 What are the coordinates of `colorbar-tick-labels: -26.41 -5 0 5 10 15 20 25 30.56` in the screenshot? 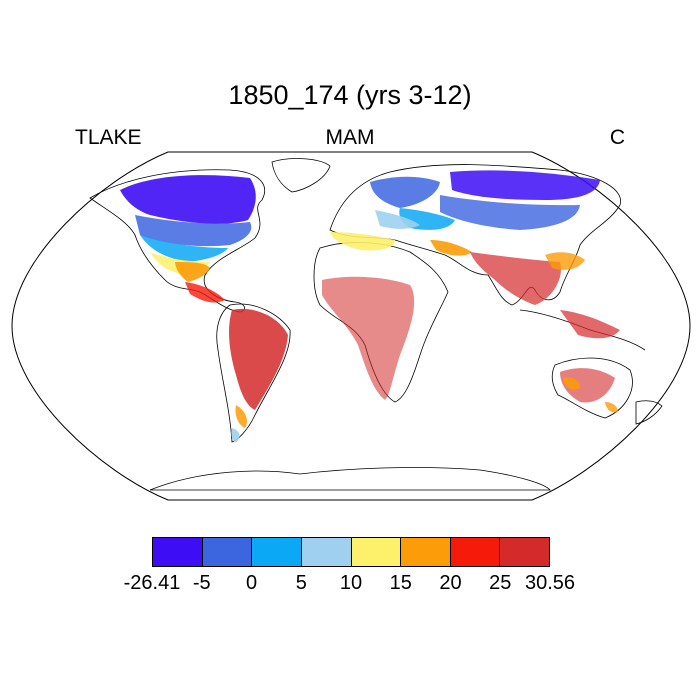 It's located at (350, 585).